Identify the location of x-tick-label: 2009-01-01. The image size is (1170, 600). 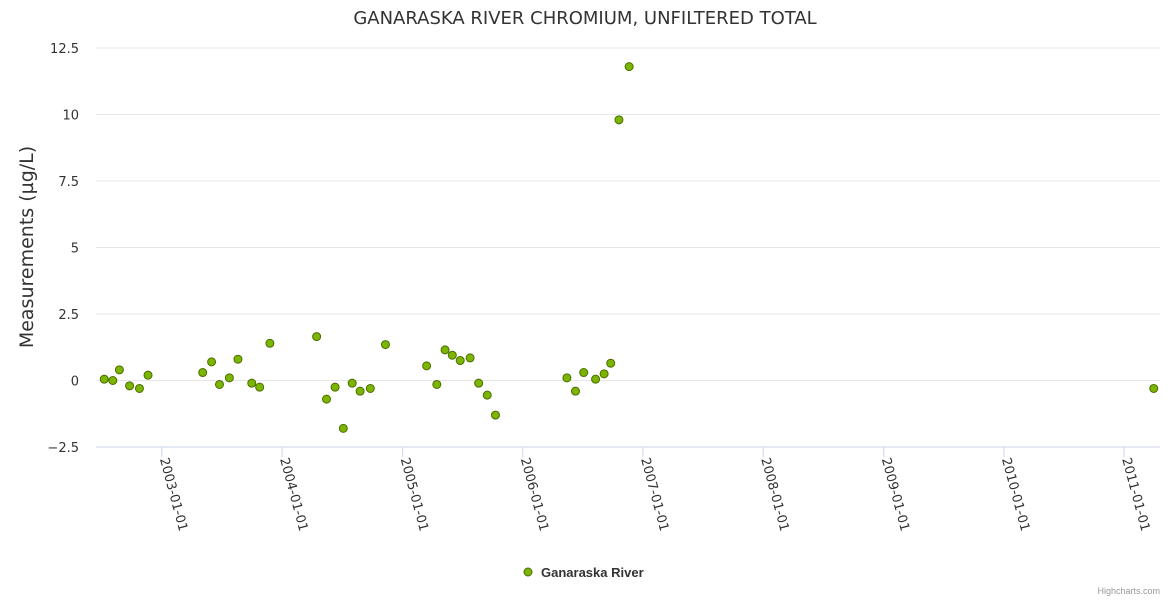
(895, 494).